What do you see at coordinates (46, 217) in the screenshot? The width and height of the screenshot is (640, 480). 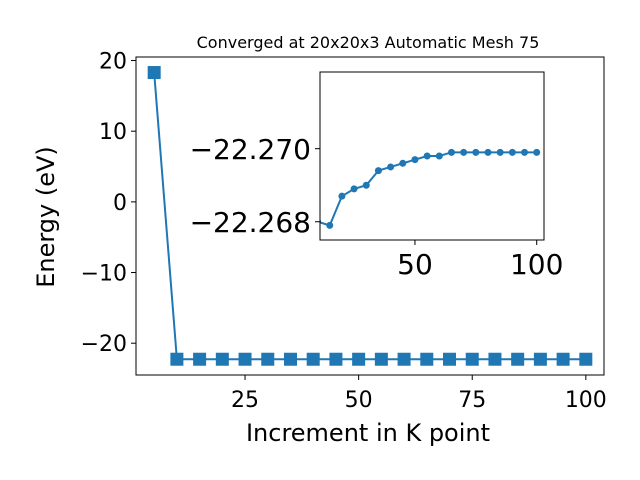 I see `y-axis-label: Energy (eV)` at bounding box center [46, 217].